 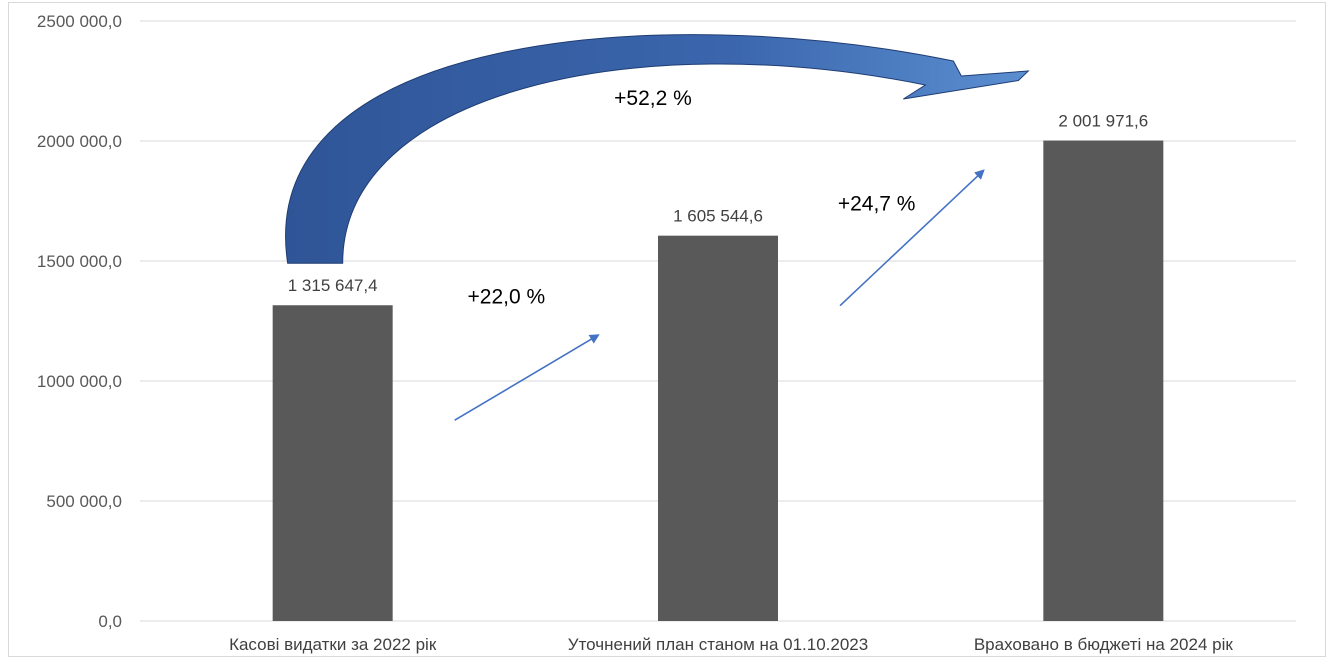 What do you see at coordinates (653, 98) in the screenshot?
I see `growth-label: +52,2 %` at bounding box center [653, 98].